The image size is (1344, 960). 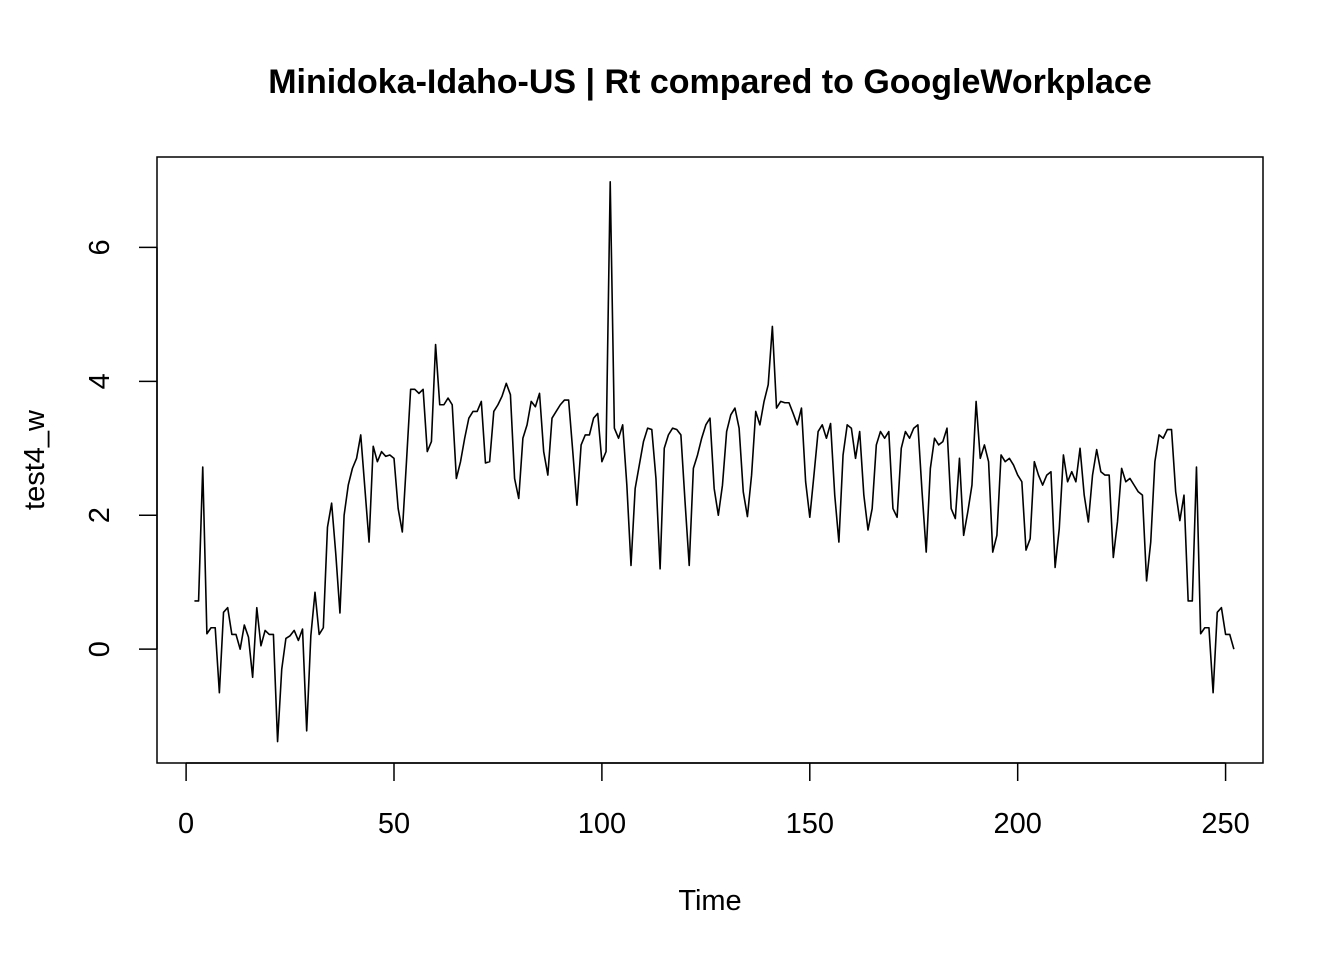 I want to click on x-tick-label: 100, so click(x=602, y=824).